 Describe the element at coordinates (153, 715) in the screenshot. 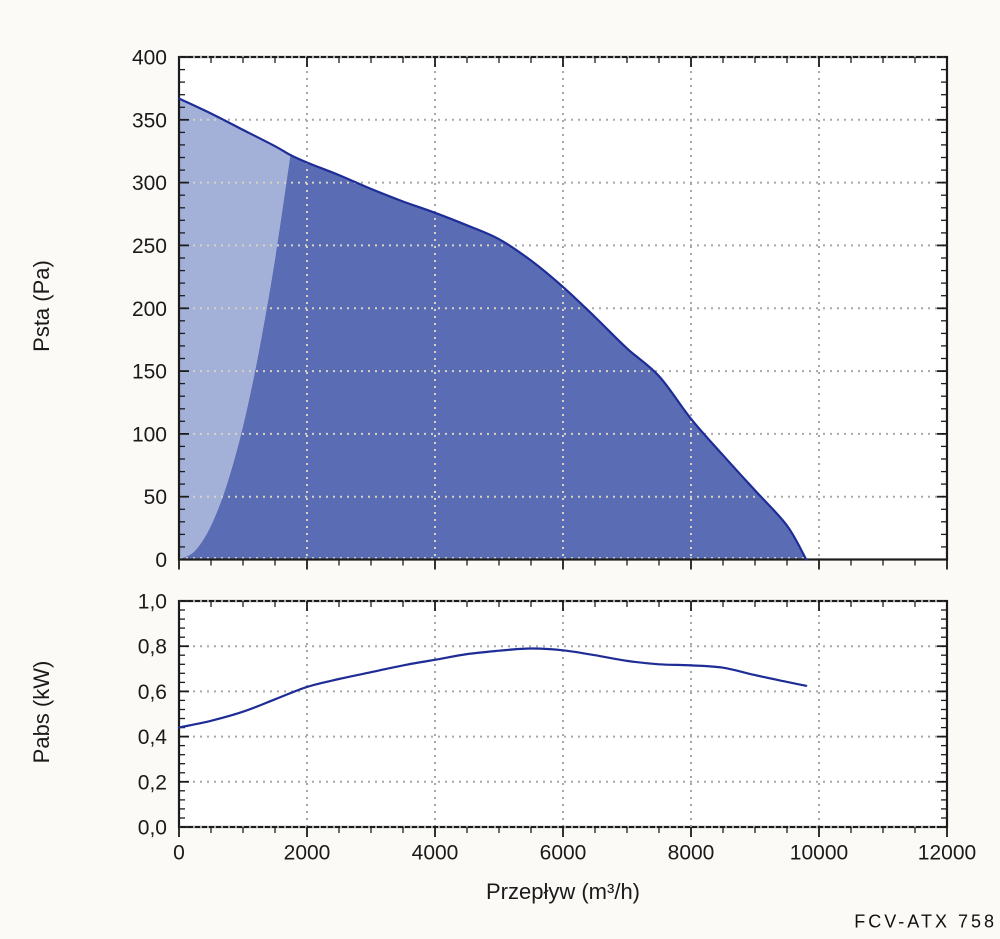

I see `power-chart-y-tick-labels: 0,0 0,2 0,4 0,6 0,8 1,0` at that location.